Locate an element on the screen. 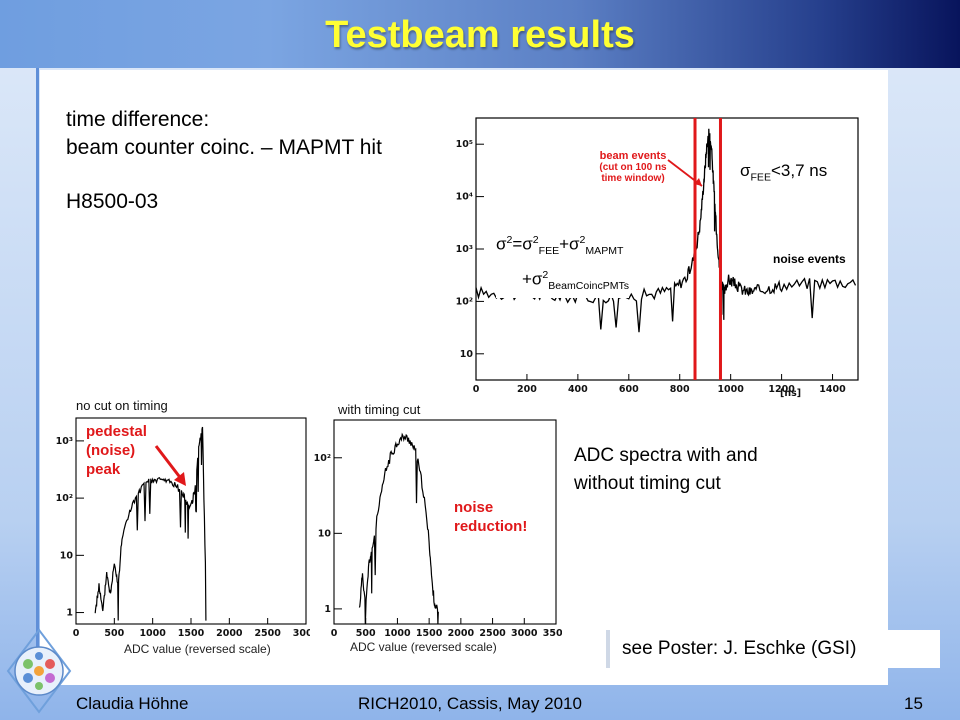 The image size is (960, 720). x-tick-label: 600 is located at coordinates (629, 389).